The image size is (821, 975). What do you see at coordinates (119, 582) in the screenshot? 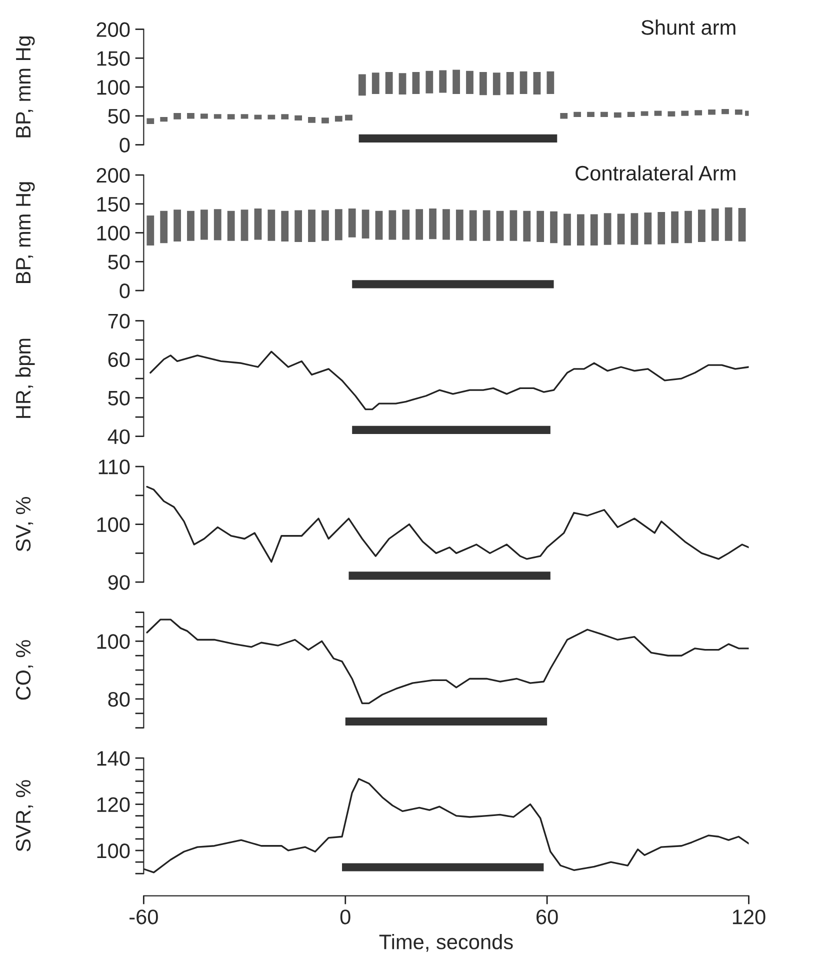
I see `y-tick-label: 90` at bounding box center [119, 582].